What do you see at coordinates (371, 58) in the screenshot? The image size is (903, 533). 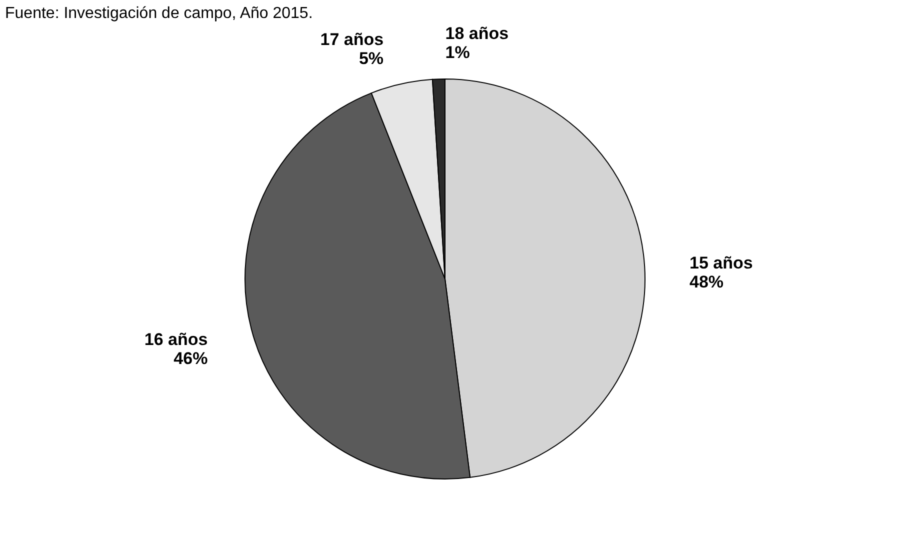 I see `data-label: 5%` at bounding box center [371, 58].